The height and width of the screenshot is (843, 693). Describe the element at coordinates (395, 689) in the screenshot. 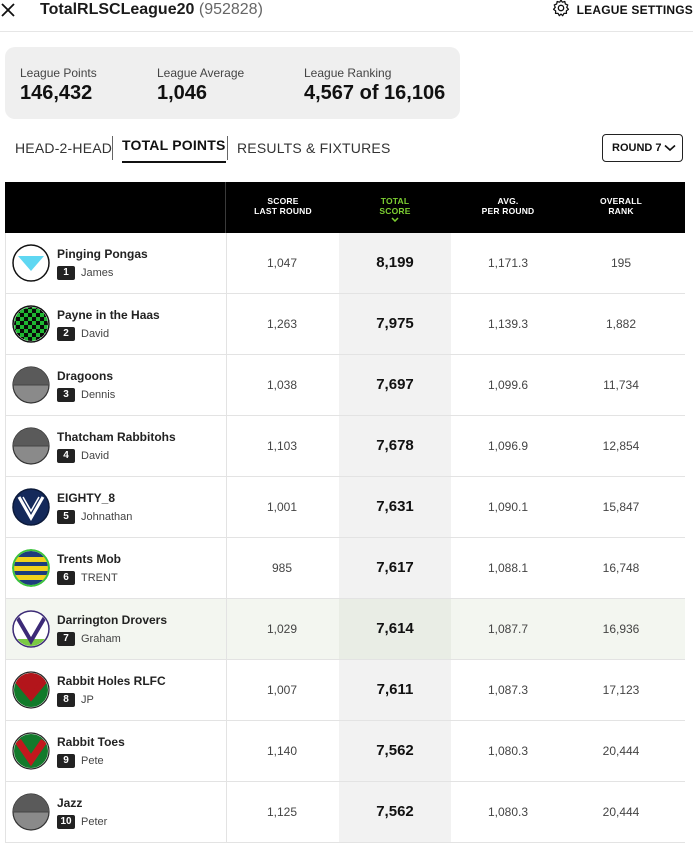

I see `total-score: 7,611` at that location.